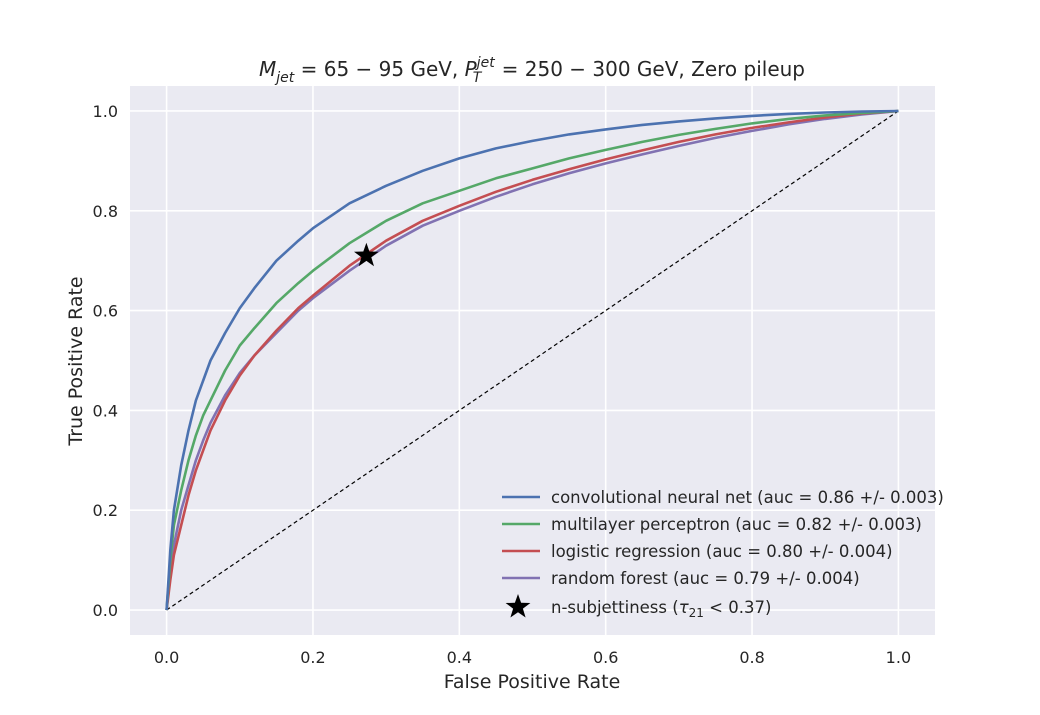  I want to click on x-tick-label: 0.0, so click(166, 657).